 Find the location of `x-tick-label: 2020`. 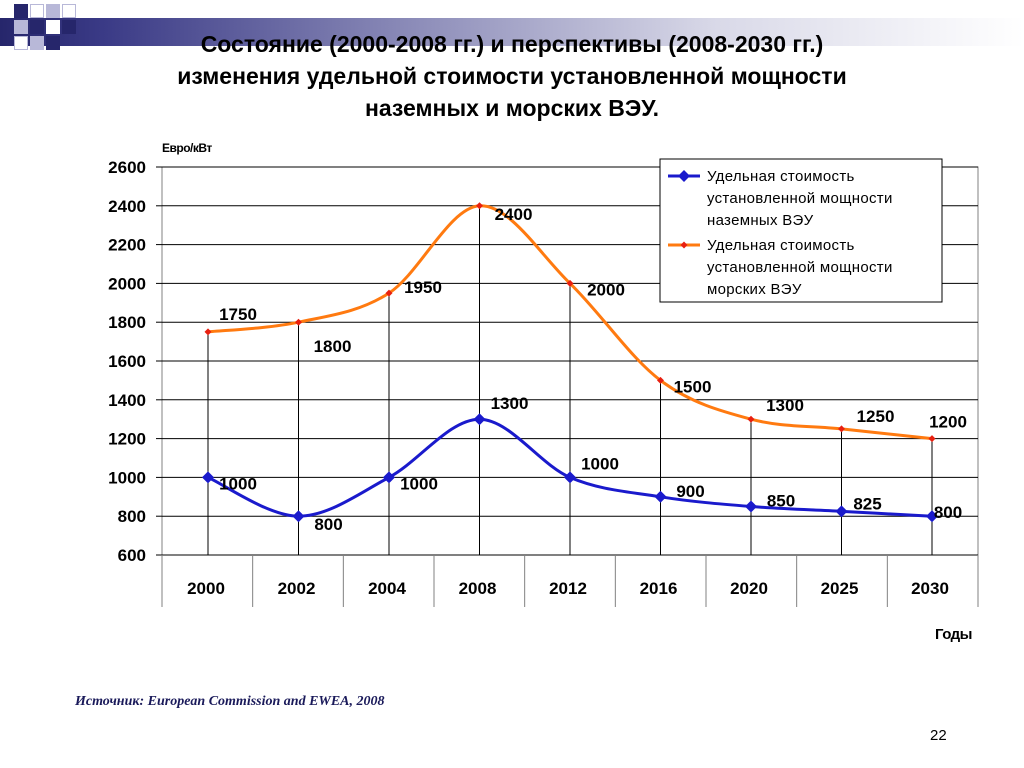

x-tick-label: 2020 is located at coordinates (749, 588).